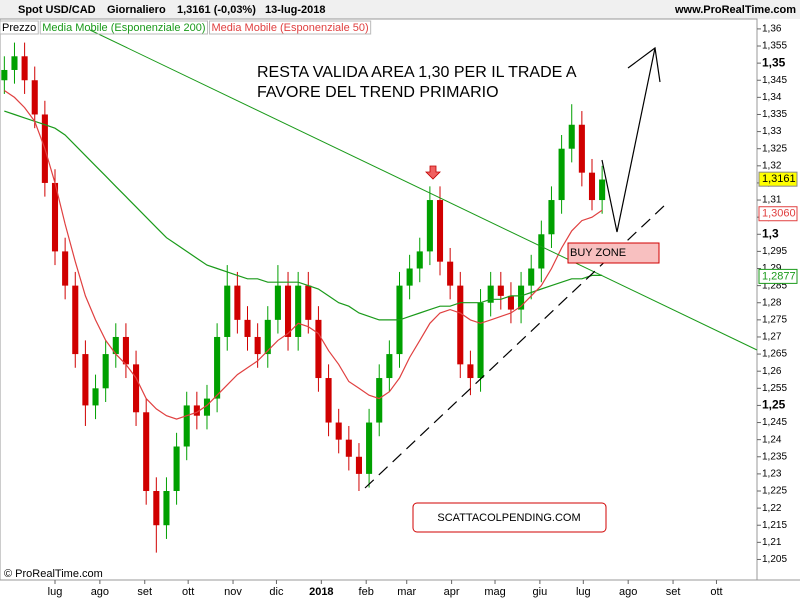 Image resolution: width=800 pixels, height=600 pixels. Describe the element at coordinates (774, 422) in the screenshot. I see `y-tick-label: 1,245` at that location.